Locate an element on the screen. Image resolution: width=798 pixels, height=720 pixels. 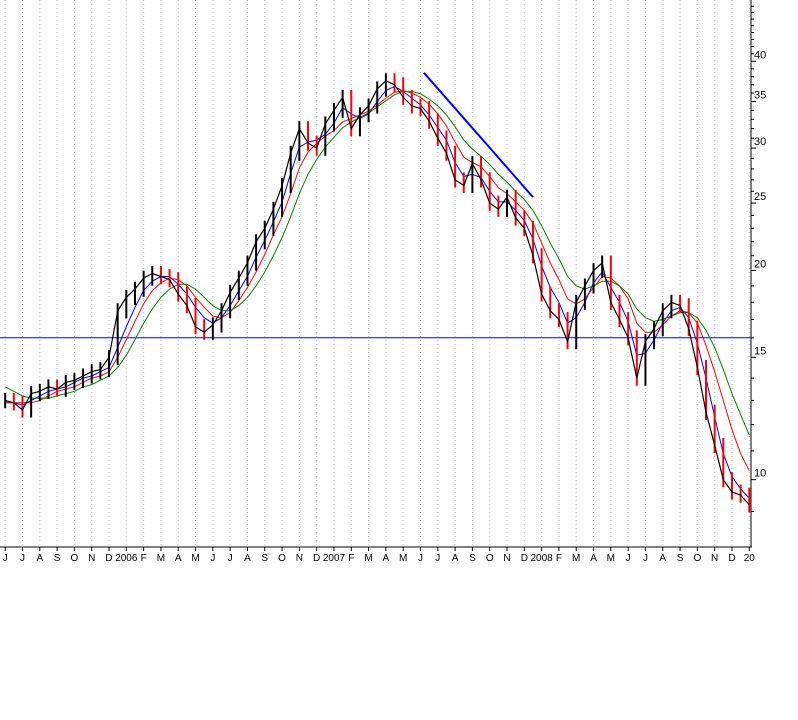
x-tick-label: 2006 is located at coordinates (126, 558).